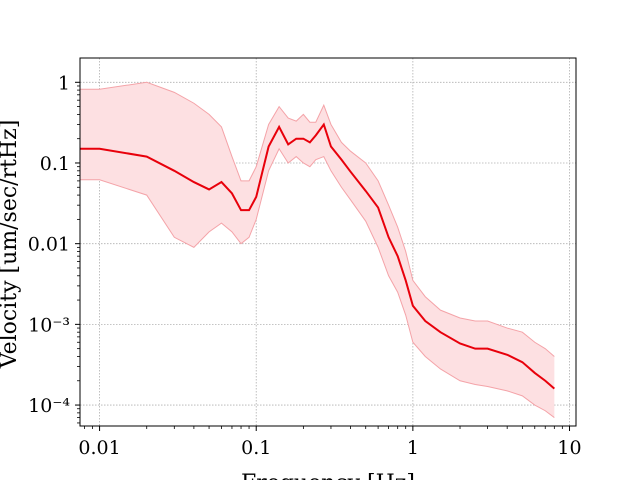 Image resolution: width=640 pixels, height=480 pixels. What do you see at coordinates (64, 83) in the screenshot?
I see `y-tick-label: 1` at bounding box center [64, 83].